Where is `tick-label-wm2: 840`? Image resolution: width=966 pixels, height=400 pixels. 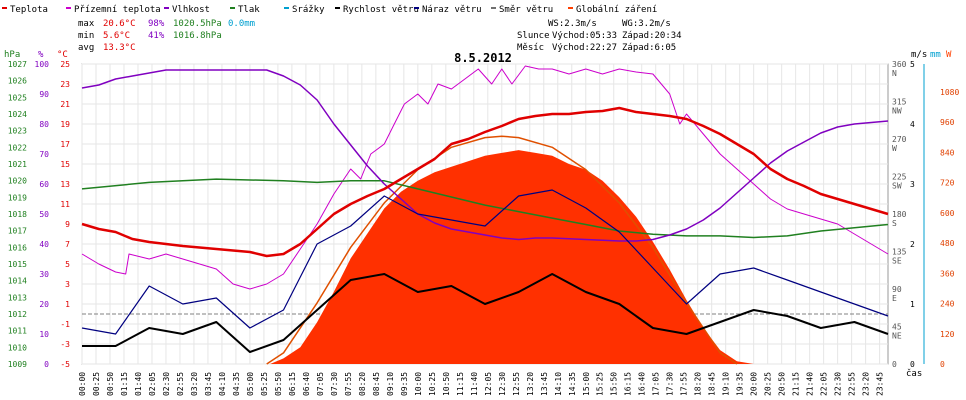
tick-label-wm2: 840 is located at coordinates (947, 152).